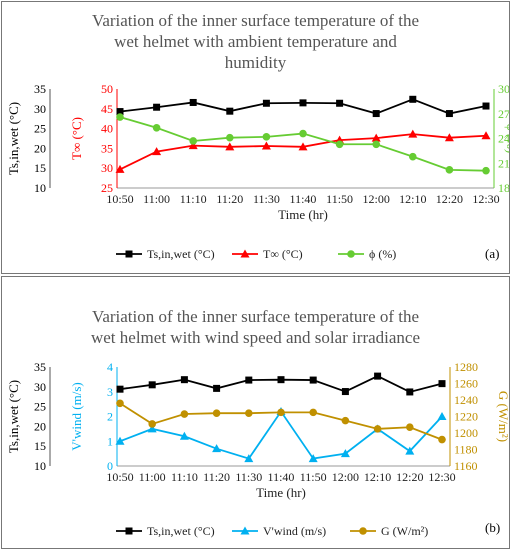 The image size is (511, 550). Describe the element at coordinates (110, 367) in the screenshot. I see `y-tick-label: 4` at that location.